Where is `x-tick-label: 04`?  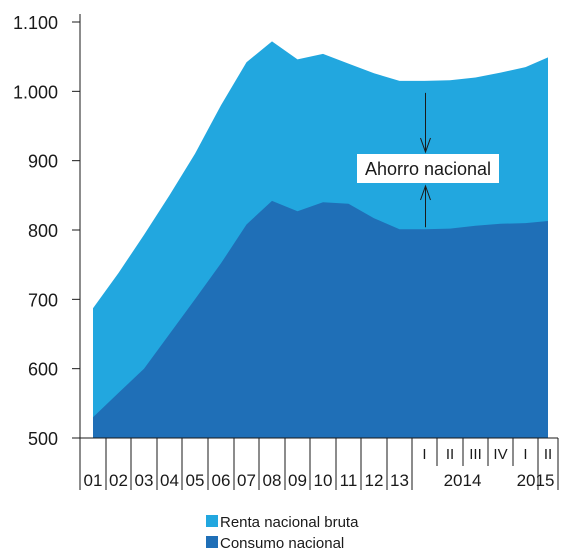
x-tick-label: 04 is located at coordinates (169, 480).